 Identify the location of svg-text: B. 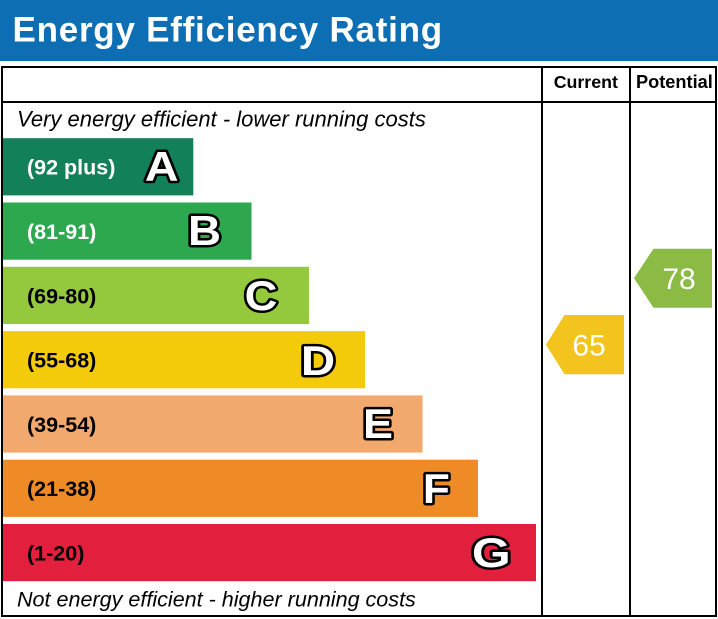
(204, 231).